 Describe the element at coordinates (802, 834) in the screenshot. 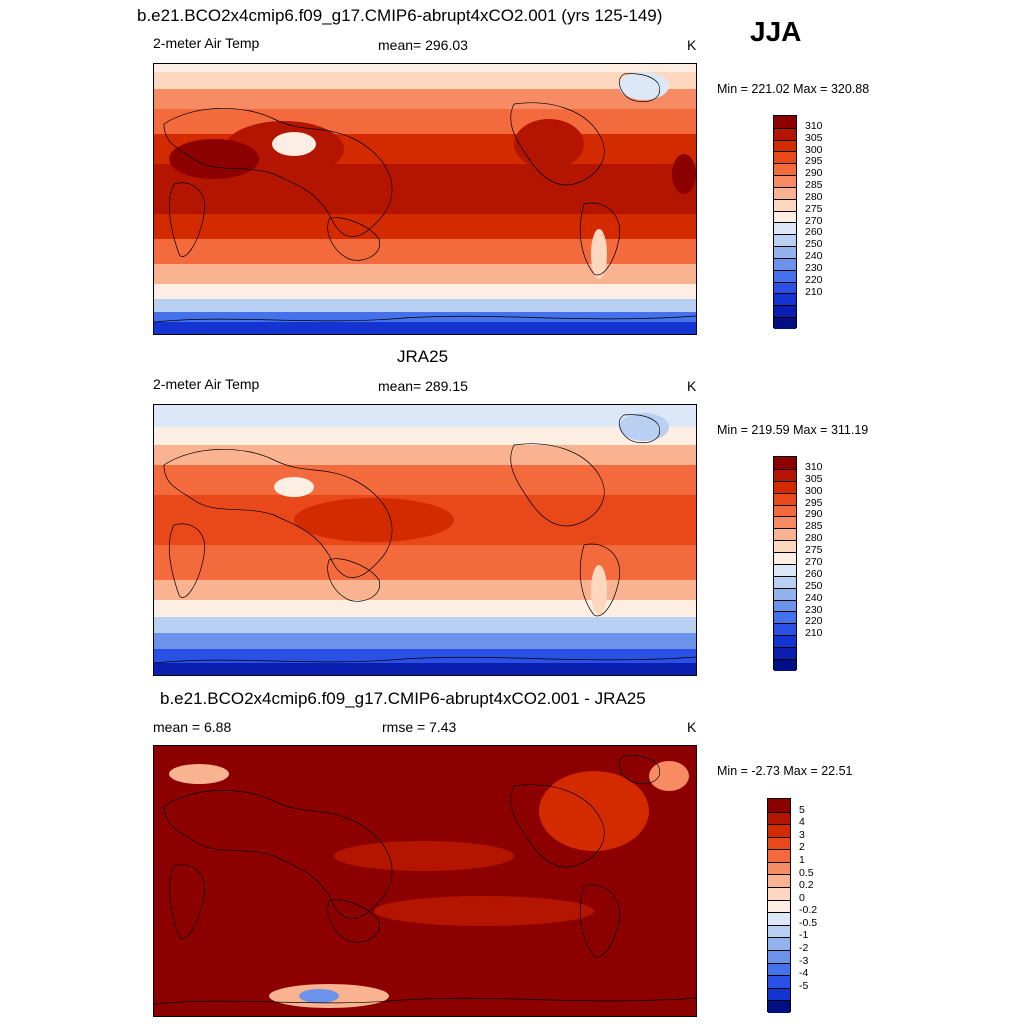

I see `colorbar-tick-label: 3` at that location.